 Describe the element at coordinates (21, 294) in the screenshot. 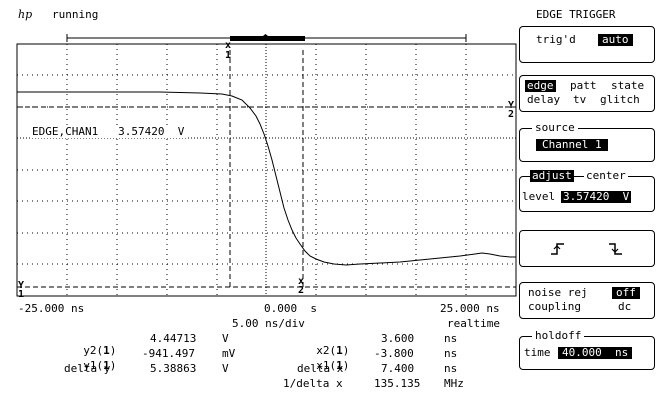

I see `cursor-y1-number: 1` at that location.